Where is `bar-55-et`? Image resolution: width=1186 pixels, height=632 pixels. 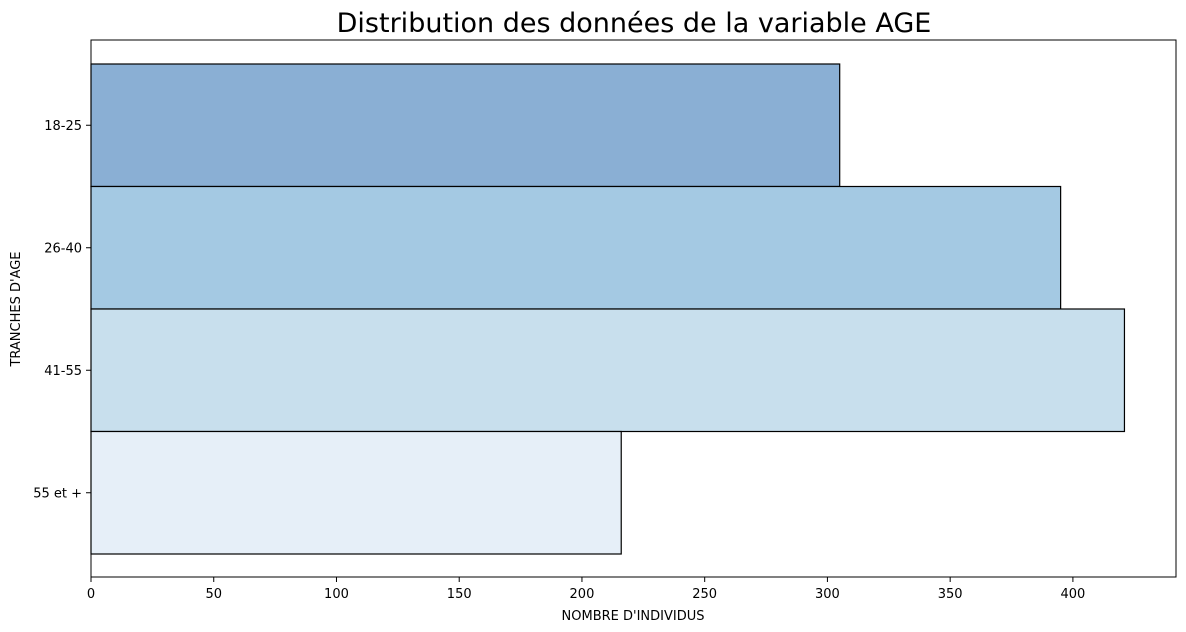 bar-55-et is located at coordinates (356, 492).